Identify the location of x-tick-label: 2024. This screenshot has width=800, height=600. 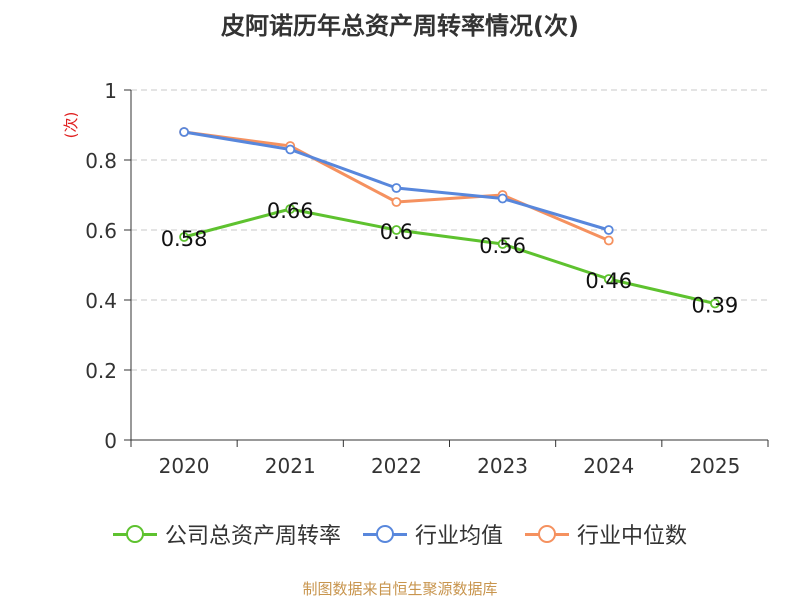
(608, 466).